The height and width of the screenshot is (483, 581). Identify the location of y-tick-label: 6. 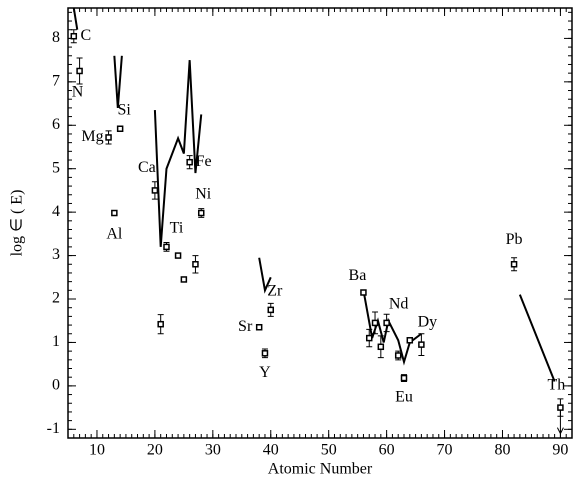
(56, 124).